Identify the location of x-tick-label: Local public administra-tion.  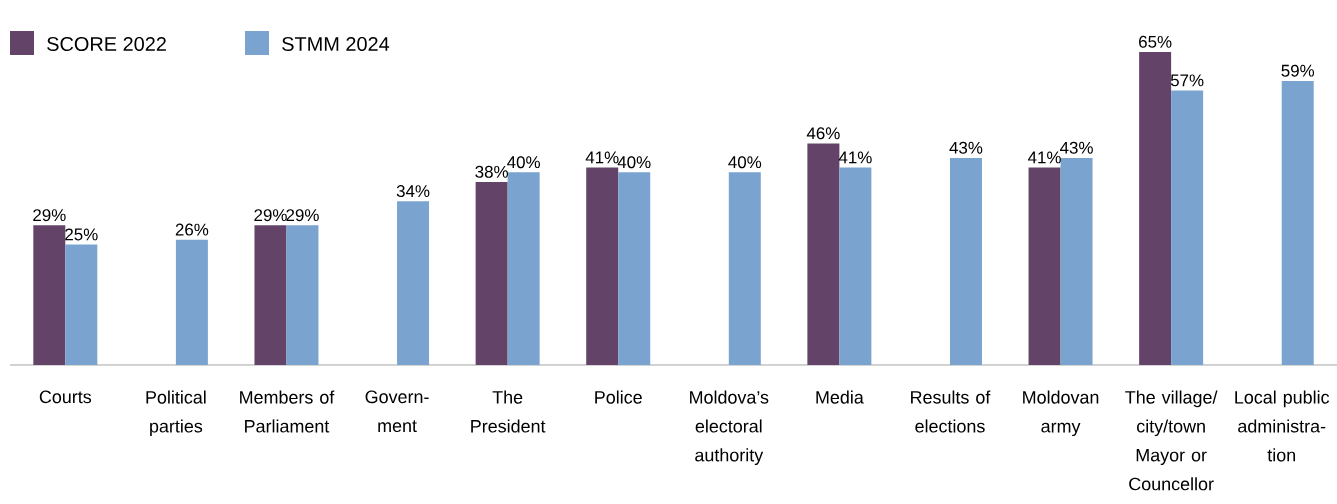
(1282, 426).